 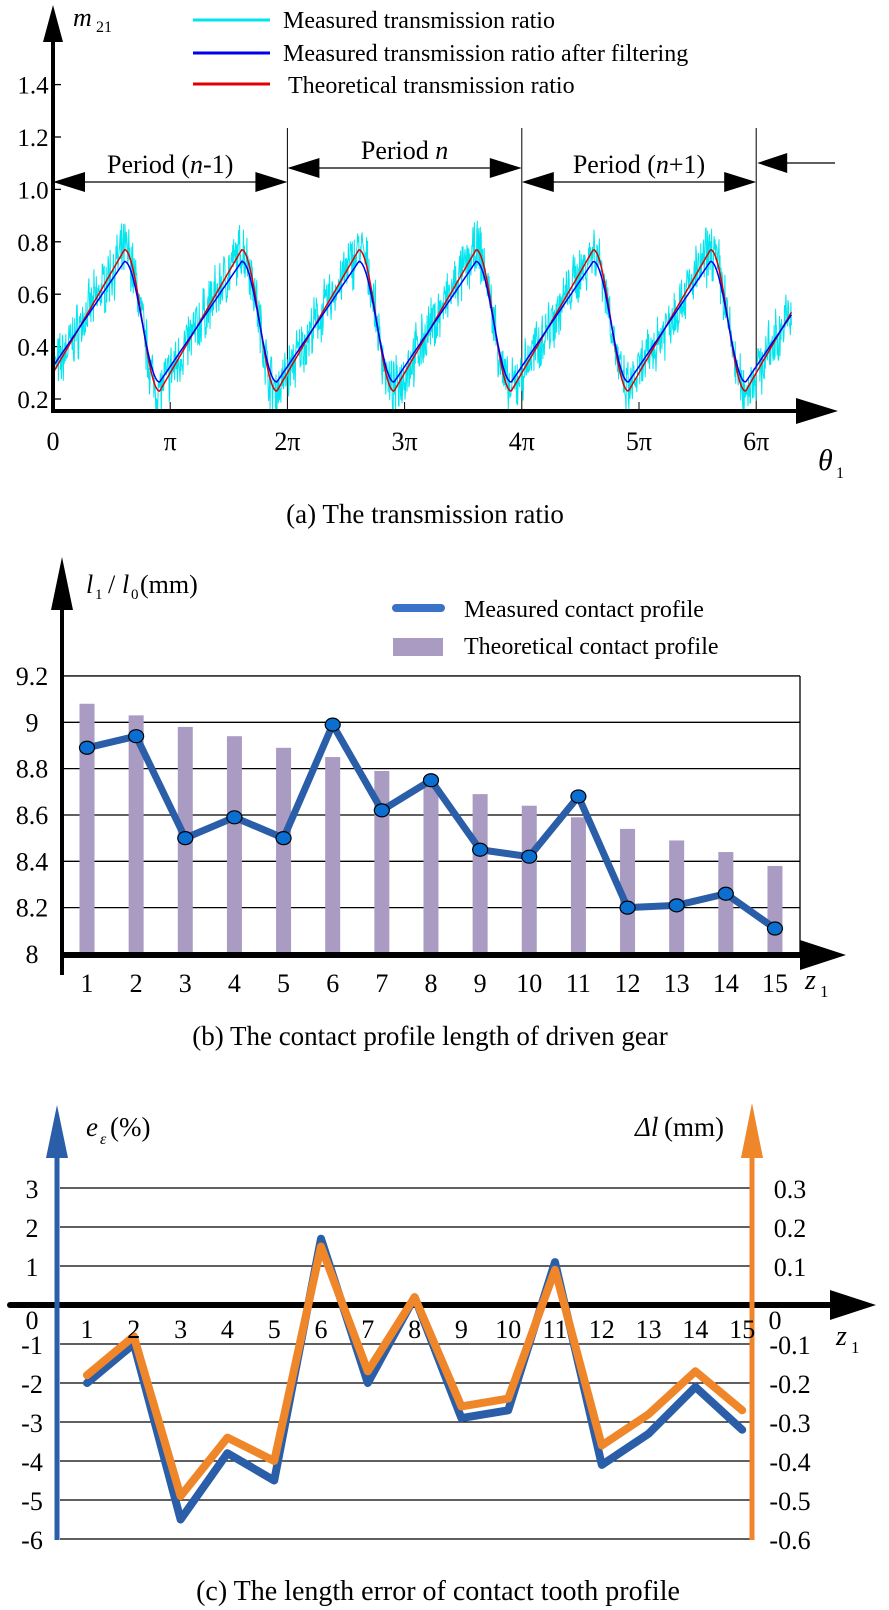 I want to click on right-y-tick-label: 0.1, so click(x=790, y=1267).